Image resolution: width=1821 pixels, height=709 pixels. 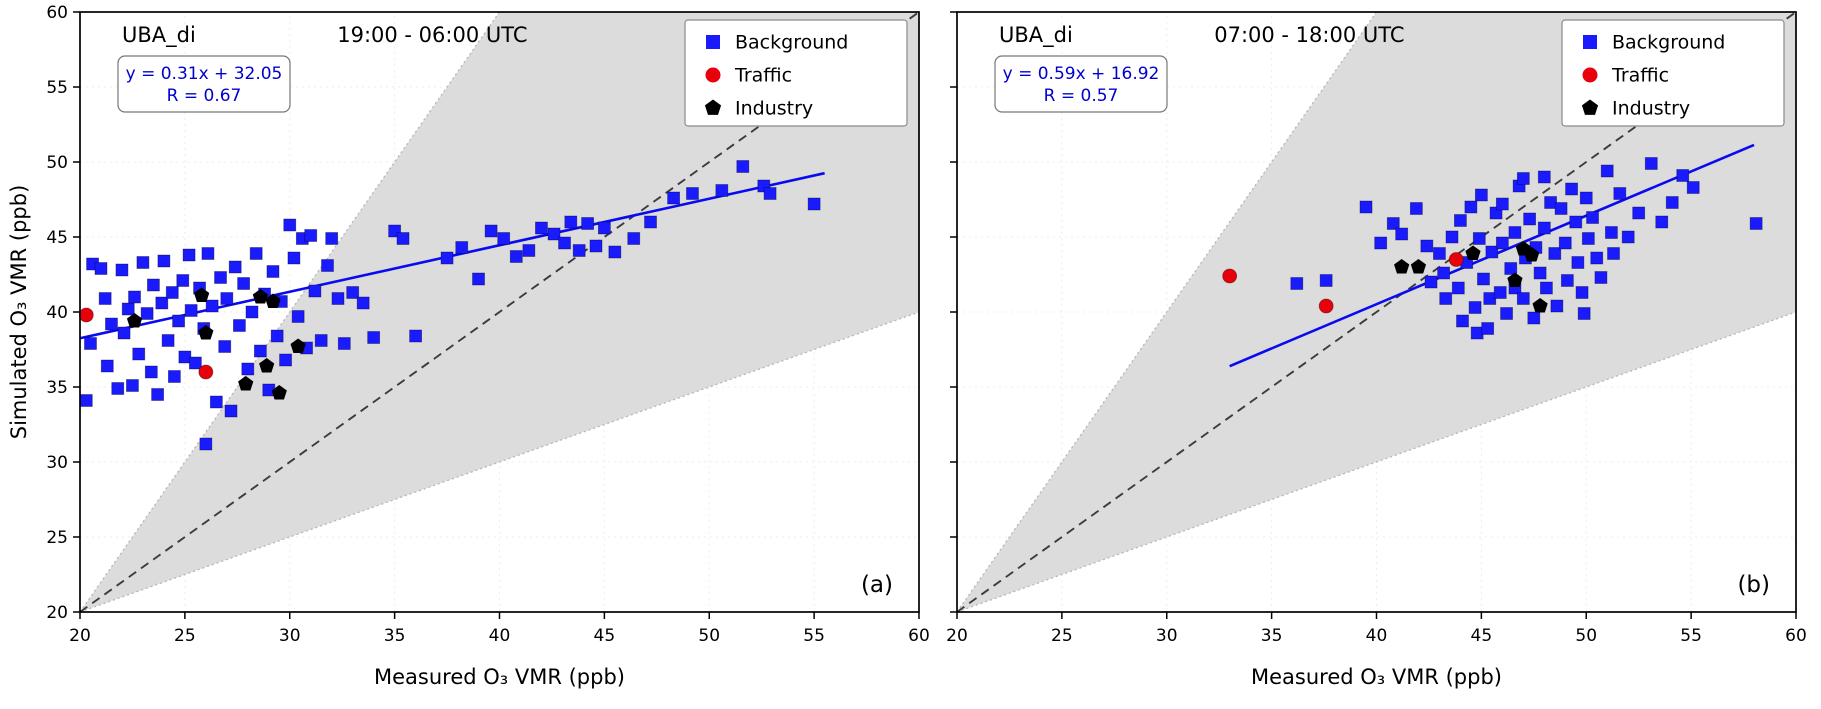 I want to click on legend-item-label: Background, so click(x=1668, y=43).